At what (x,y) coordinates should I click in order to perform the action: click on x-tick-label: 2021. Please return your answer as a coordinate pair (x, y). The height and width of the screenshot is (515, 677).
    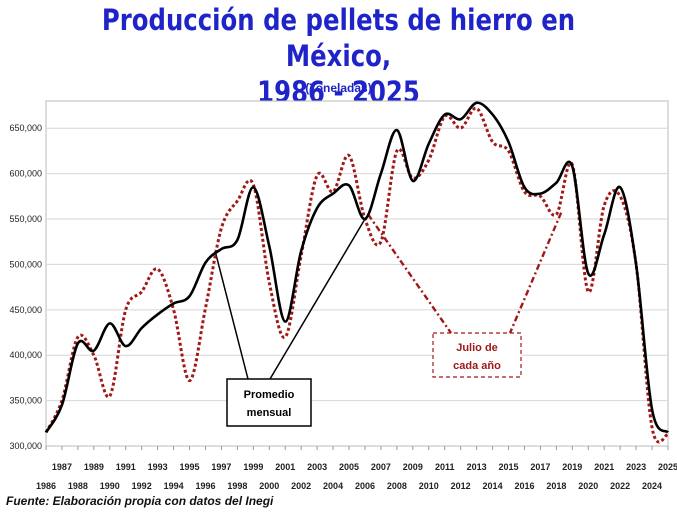
    Looking at the image, I should click on (604, 467).